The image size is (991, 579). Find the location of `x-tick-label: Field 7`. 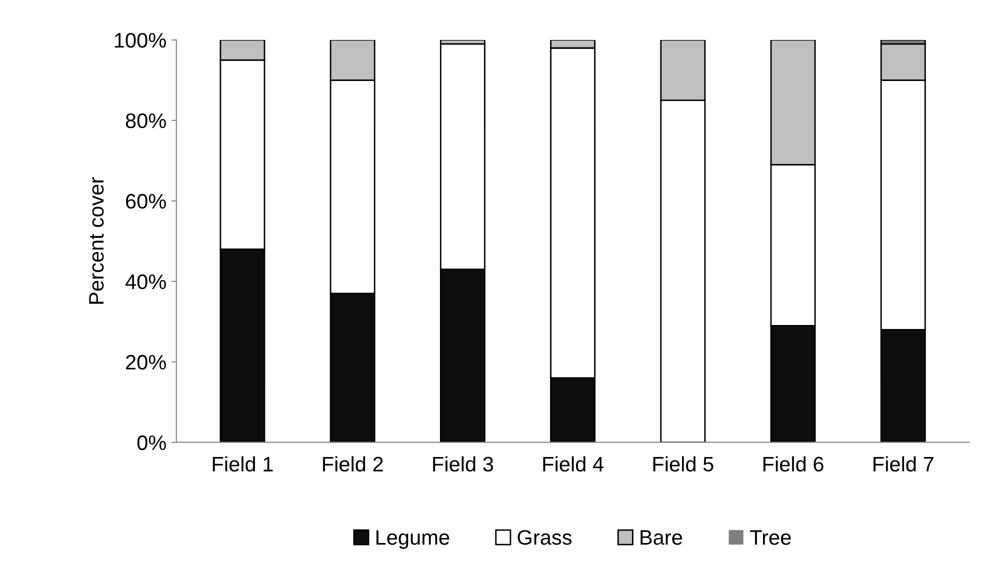

x-tick-label: Field 7 is located at coordinates (904, 464).